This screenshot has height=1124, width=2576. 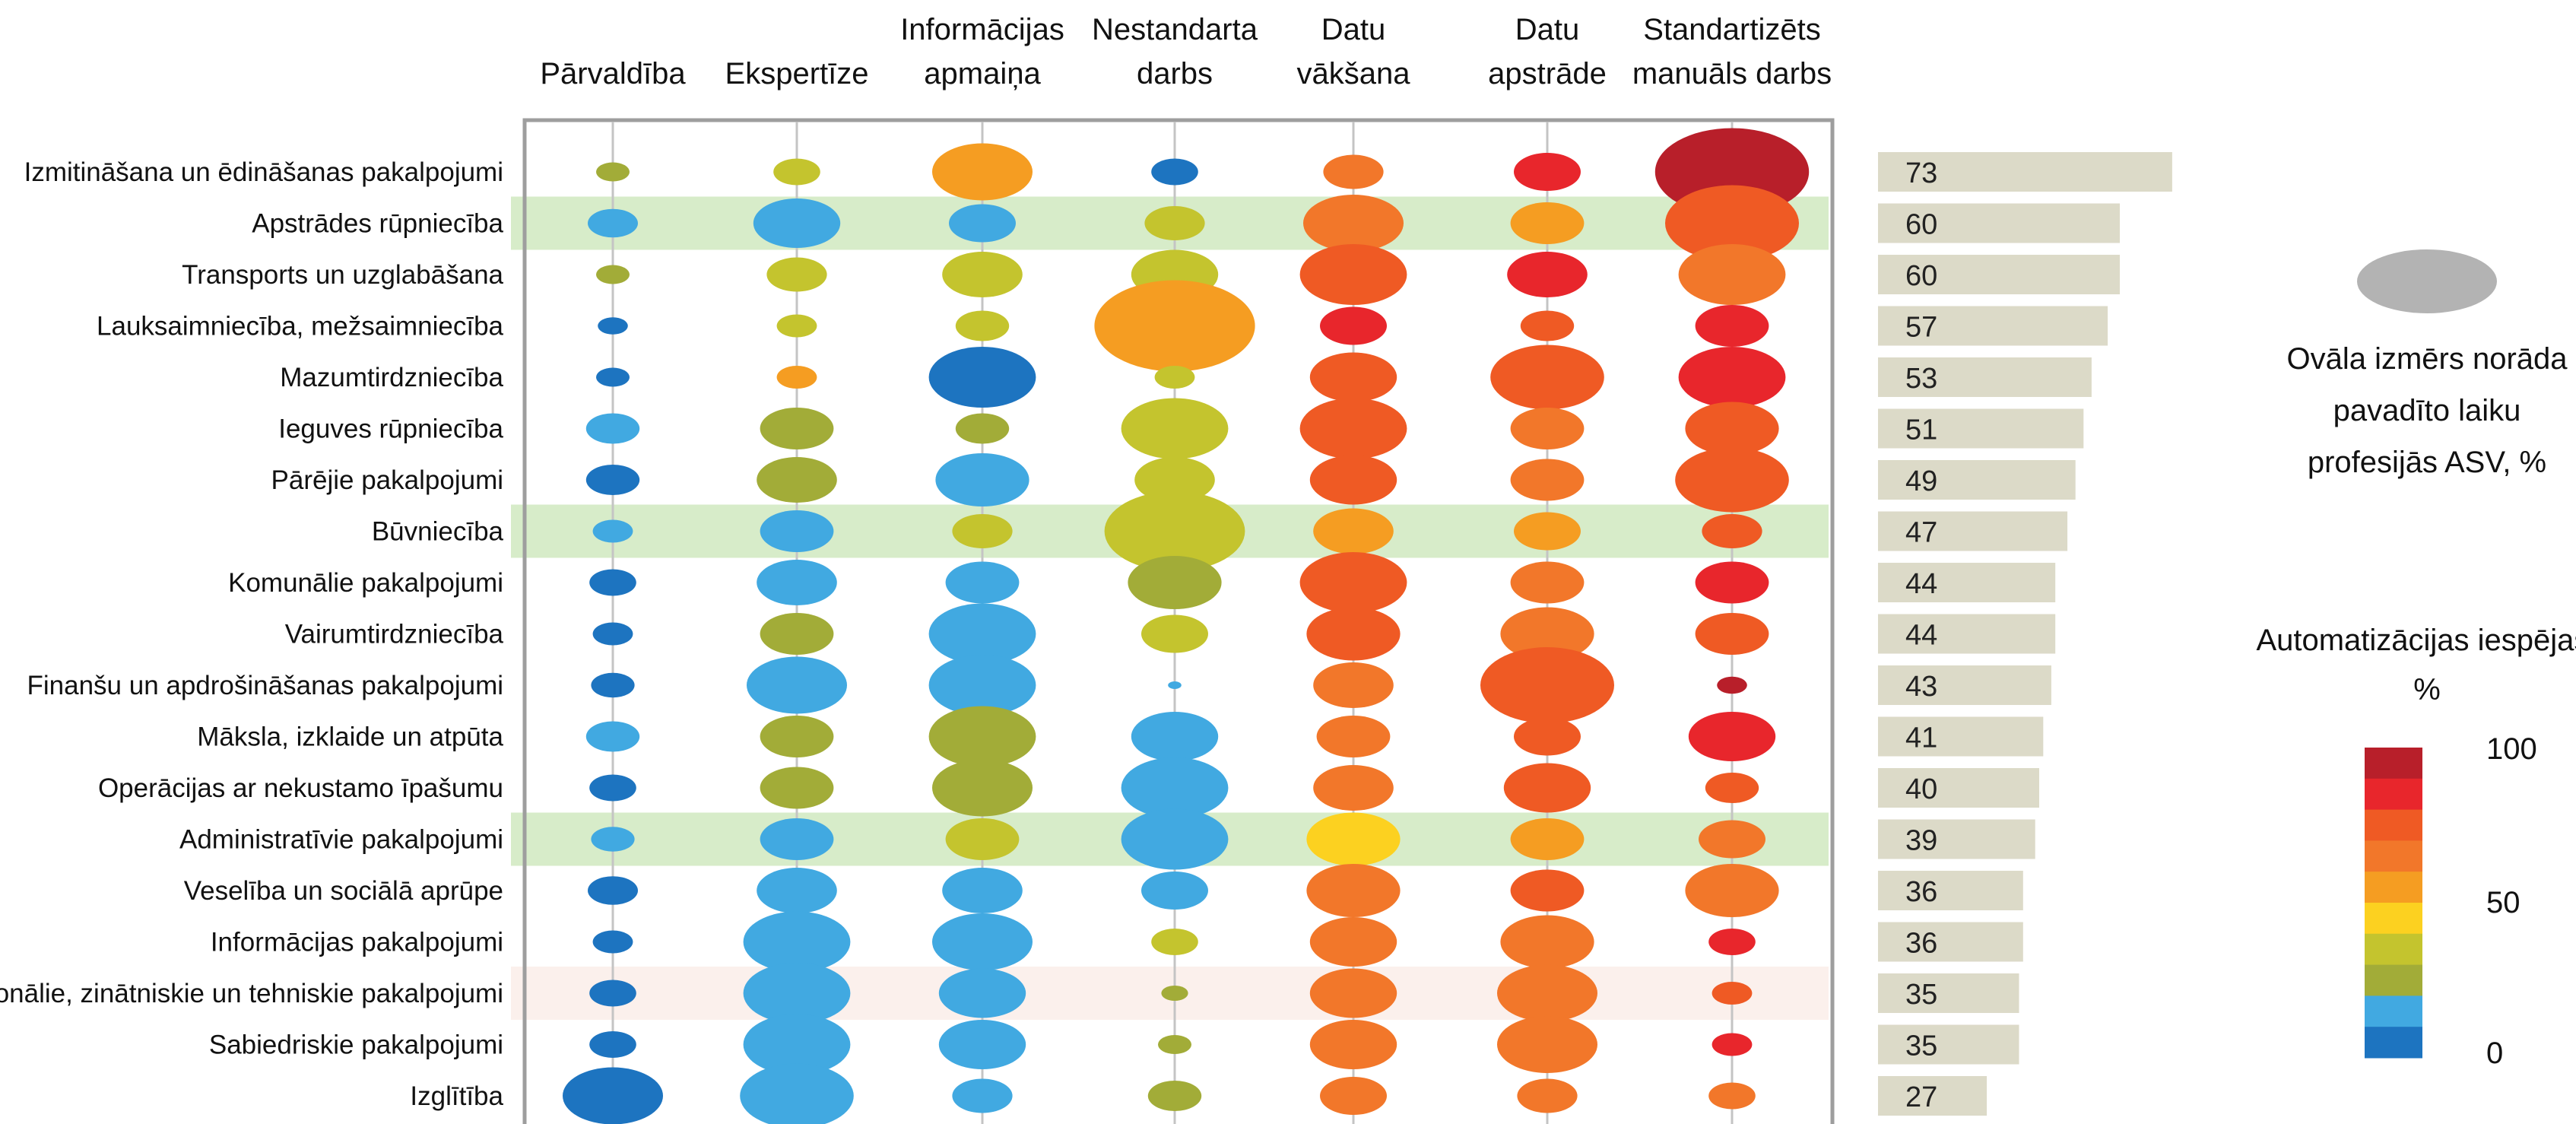 I want to click on size-legend-line-1: Ovāla izmērs norāda, so click(x=2427, y=359).